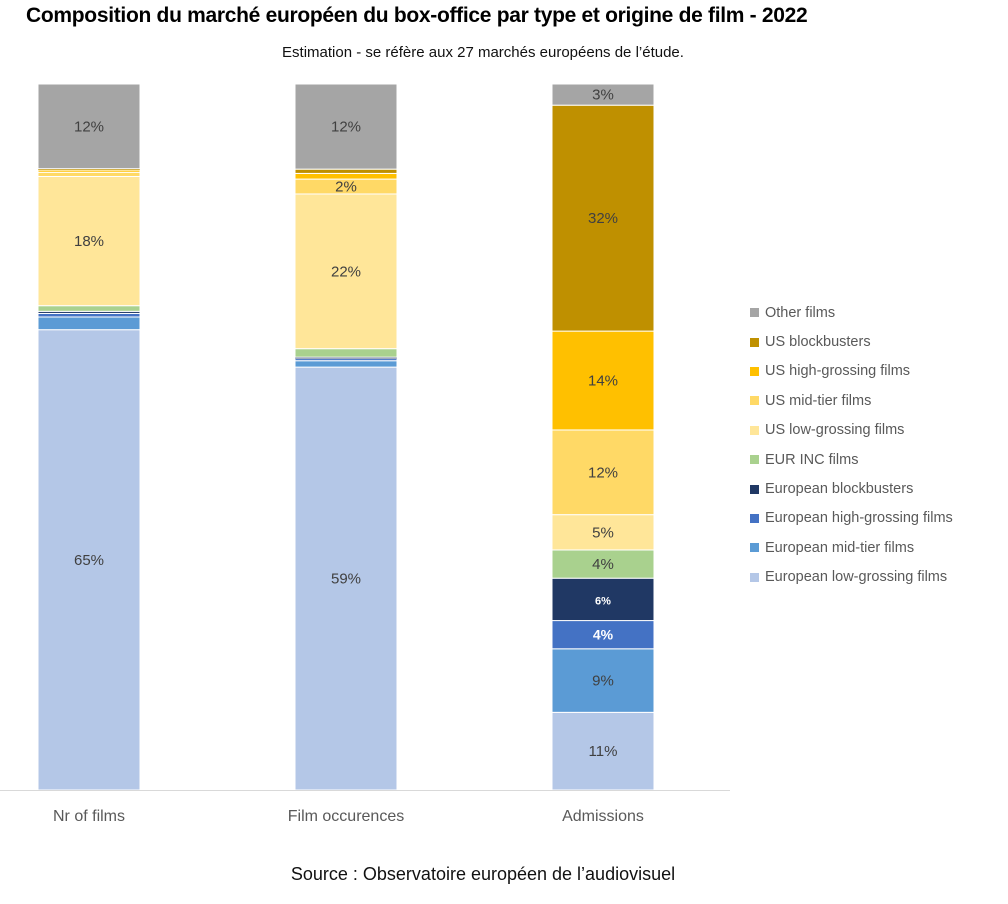  I want to click on bar-segment-nr-of-films-eur-inc-films, so click(89, 308).